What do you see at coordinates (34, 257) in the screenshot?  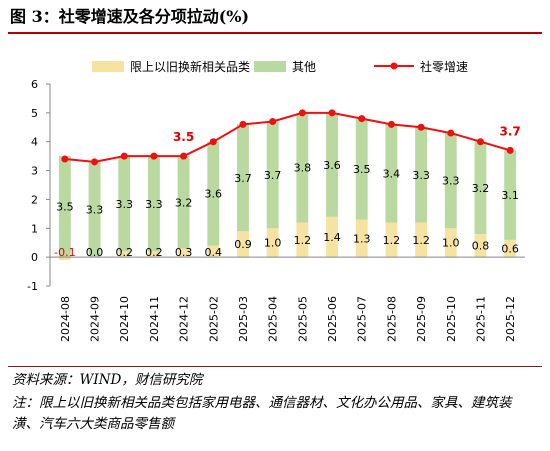 I see `y-tick-label: 0` at bounding box center [34, 257].